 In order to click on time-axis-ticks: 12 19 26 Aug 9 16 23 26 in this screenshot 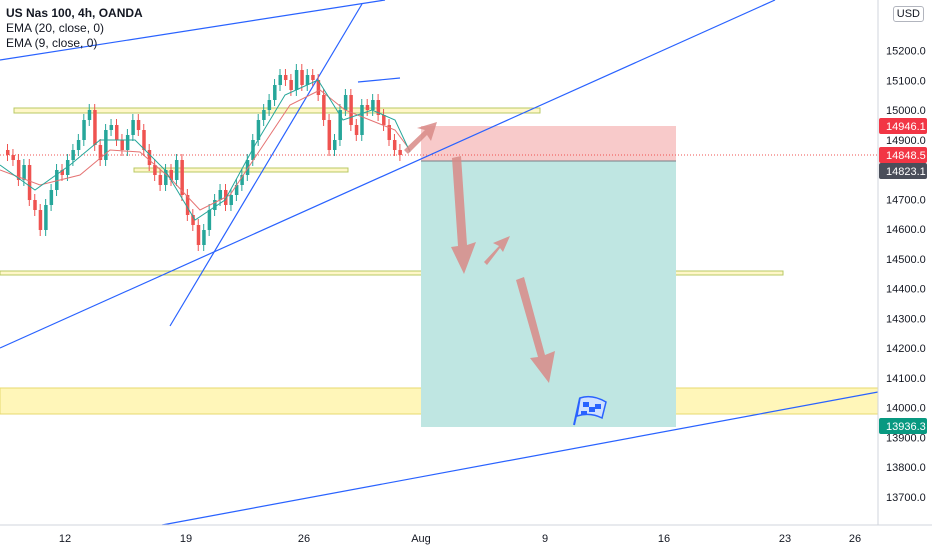, I will do `click(460, 539)`.